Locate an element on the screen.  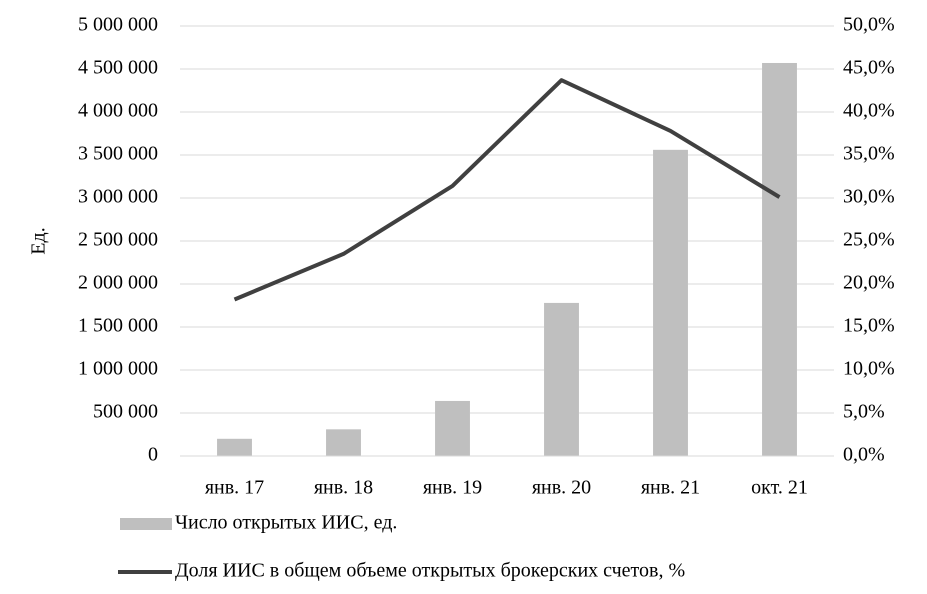
y-tick-label: 3 500 000 is located at coordinates (118, 154).